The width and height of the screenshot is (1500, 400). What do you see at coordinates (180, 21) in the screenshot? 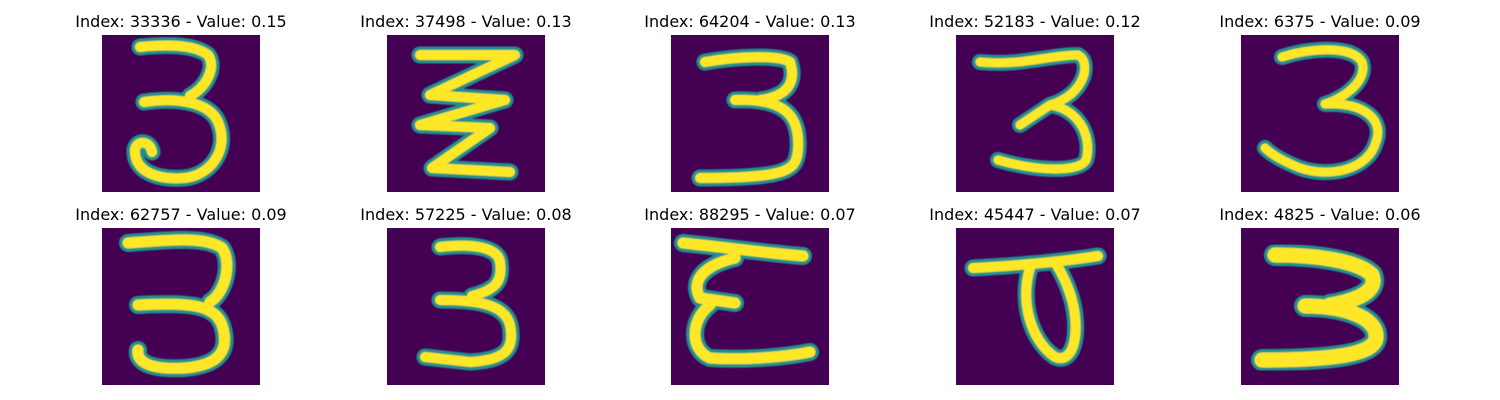
I see `panel-title: Index: 33336 - Value: 0.15` at bounding box center [180, 21].